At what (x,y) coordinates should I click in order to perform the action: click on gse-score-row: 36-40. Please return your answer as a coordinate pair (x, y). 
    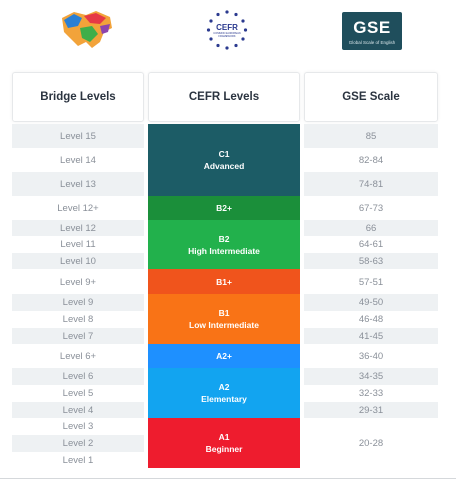
    Looking at the image, I should click on (371, 356).